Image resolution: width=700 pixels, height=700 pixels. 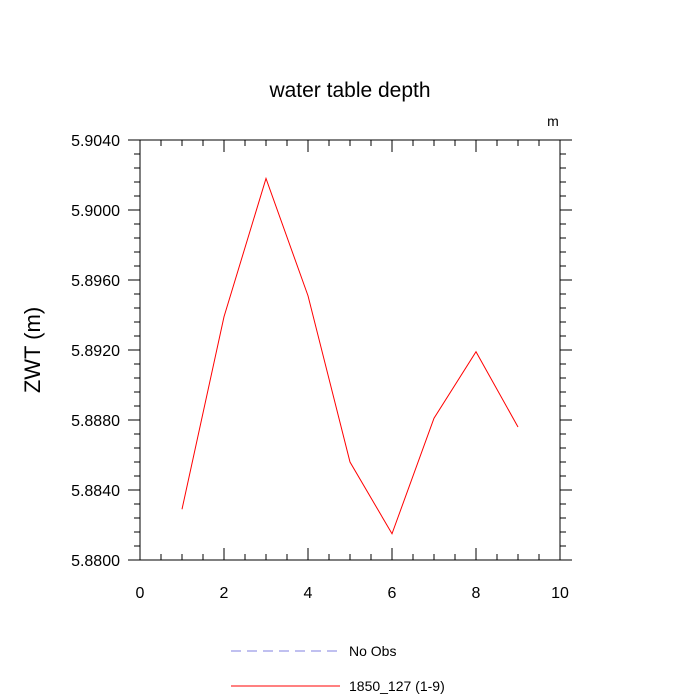 I want to click on x-tick-label: 2, so click(x=224, y=593).